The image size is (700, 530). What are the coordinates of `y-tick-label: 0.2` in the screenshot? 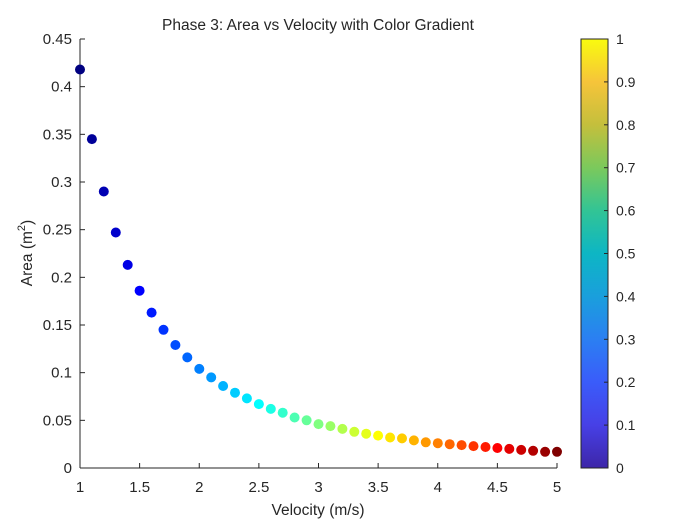 It's located at (61, 277).